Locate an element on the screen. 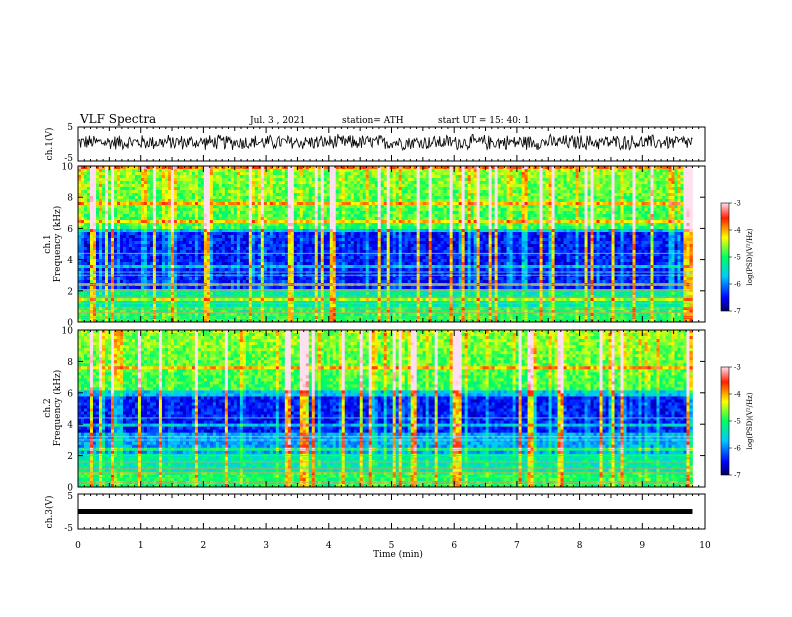  ch2-colorbar: -3 -4 -5 -6 -7 log(PSD)(V²/Hz) is located at coordinates (737, 422).